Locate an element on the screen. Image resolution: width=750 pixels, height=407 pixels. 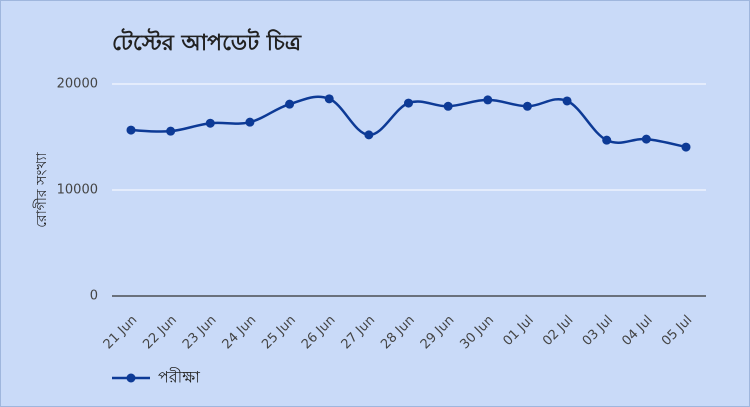
y-tick-label: 0 is located at coordinates (94, 296).